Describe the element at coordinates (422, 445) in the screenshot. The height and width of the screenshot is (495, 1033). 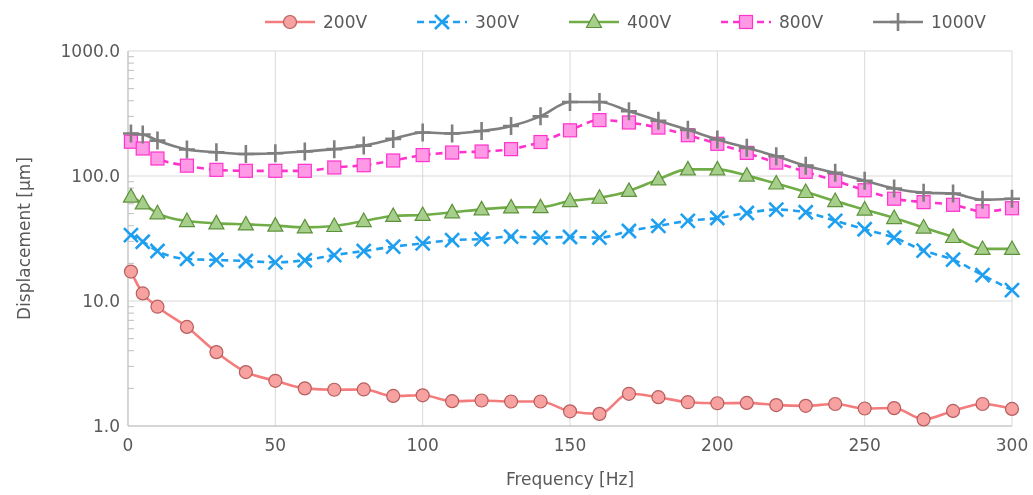
I see `x-tick-label: 100` at that location.